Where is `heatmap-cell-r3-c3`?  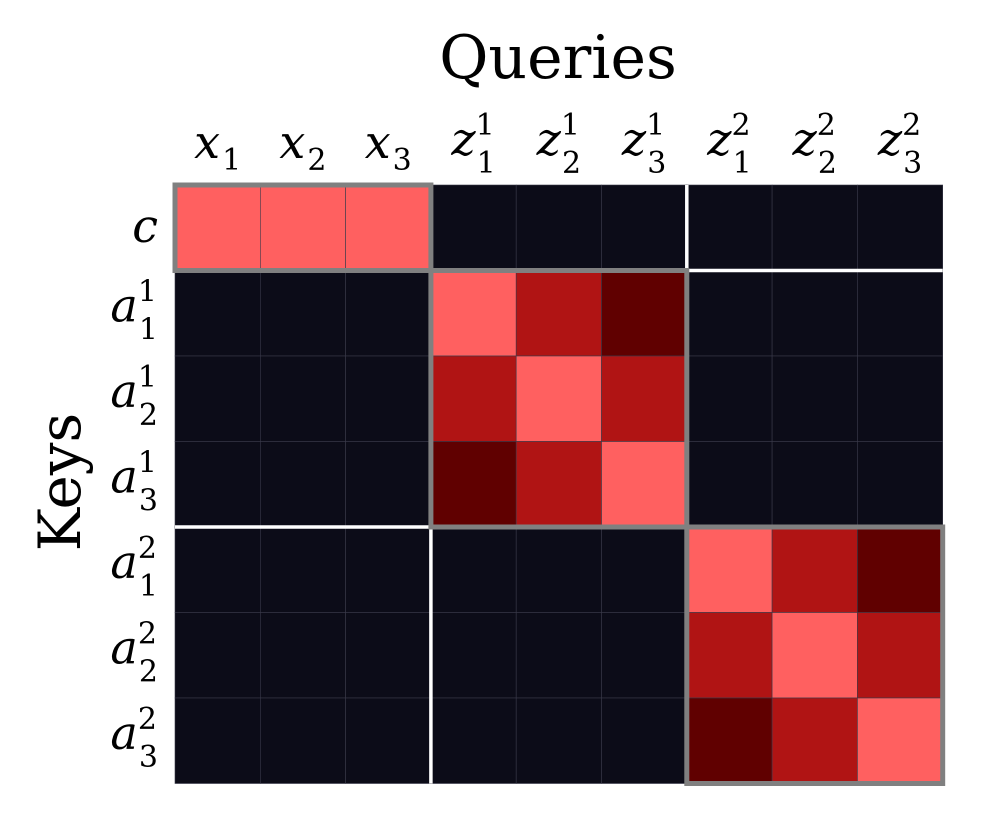
heatmap-cell-r3-c3 is located at coordinates (473, 484).